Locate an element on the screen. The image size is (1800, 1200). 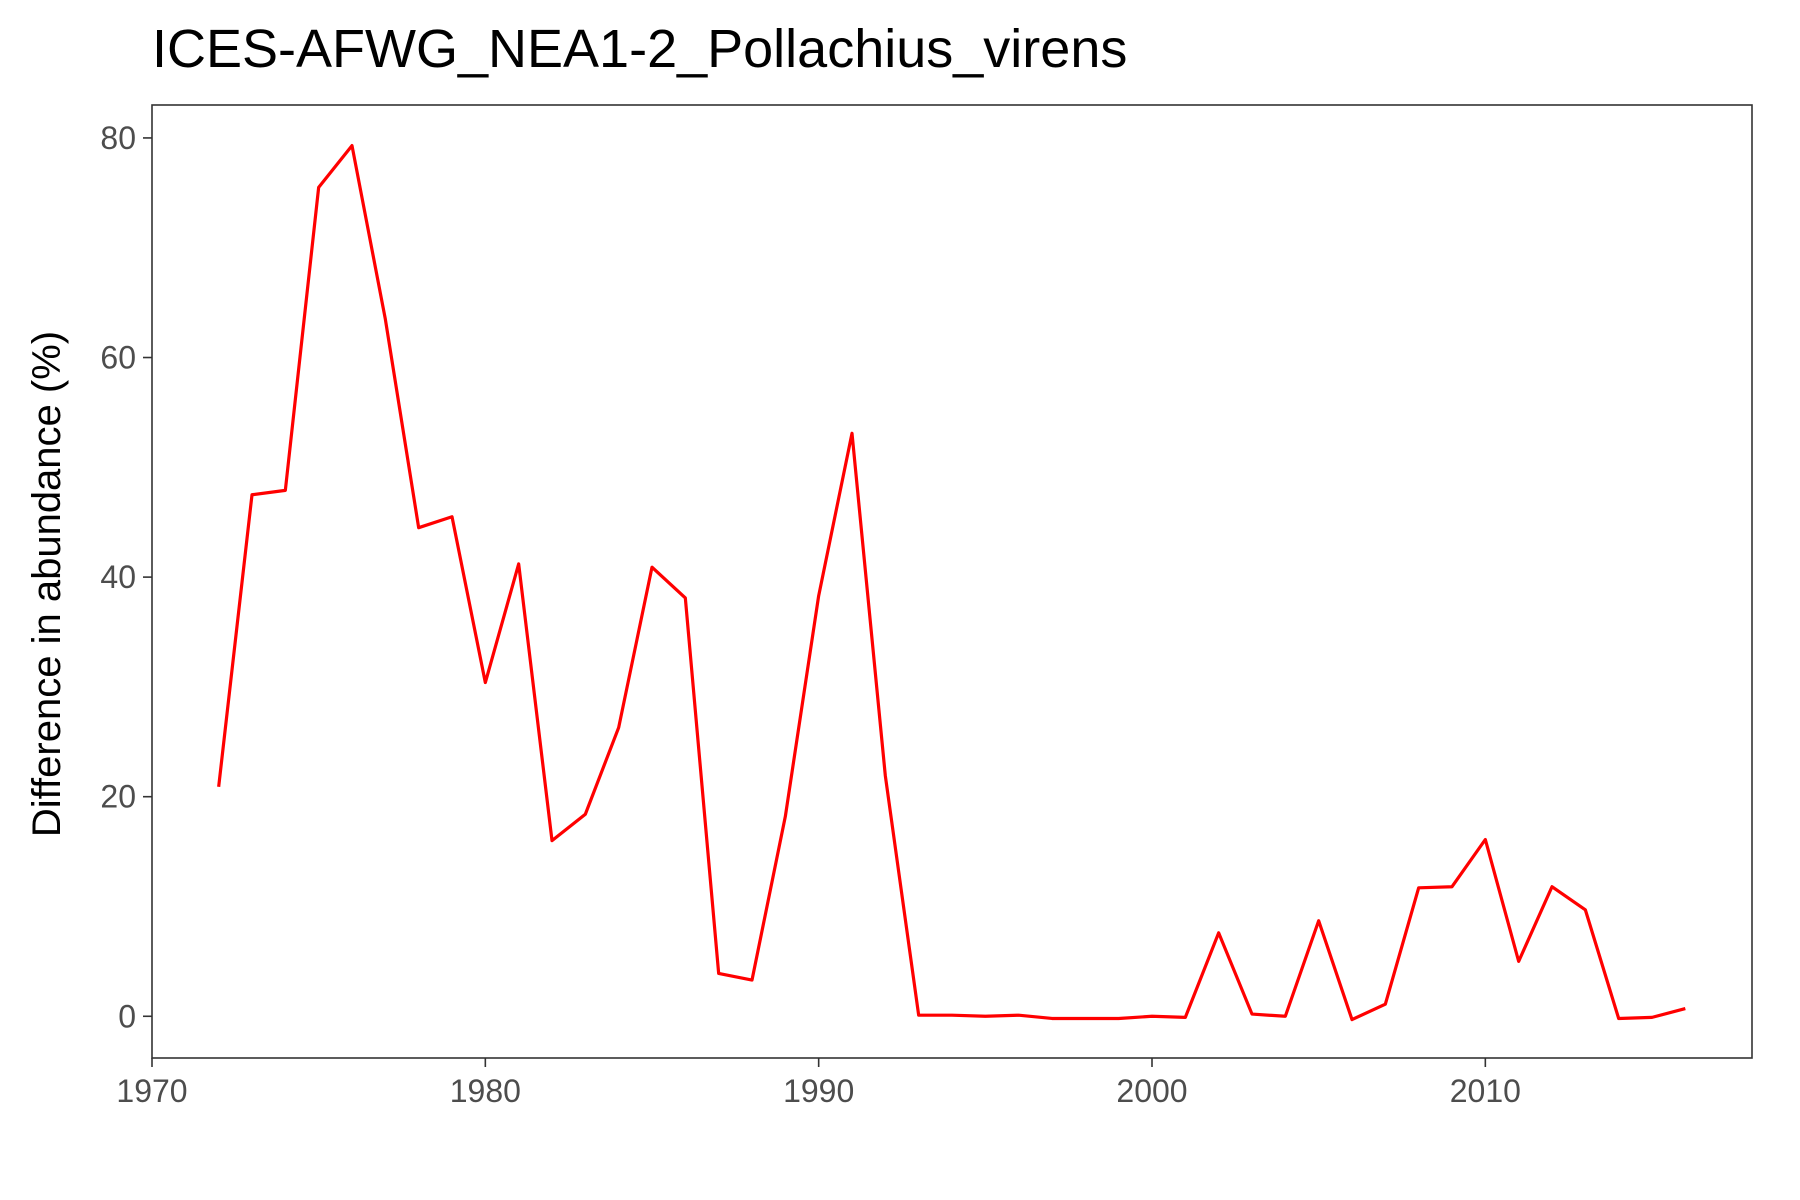
x-tick-label: 1980 is located at coordinates (485, 1091).